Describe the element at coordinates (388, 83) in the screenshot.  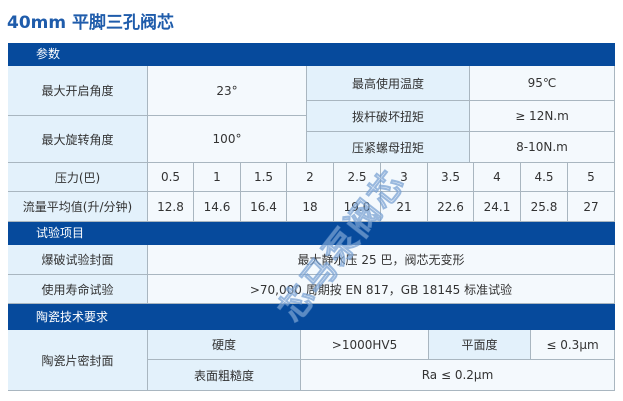
I see `max-temp-label: 最高使用温度` at that location.